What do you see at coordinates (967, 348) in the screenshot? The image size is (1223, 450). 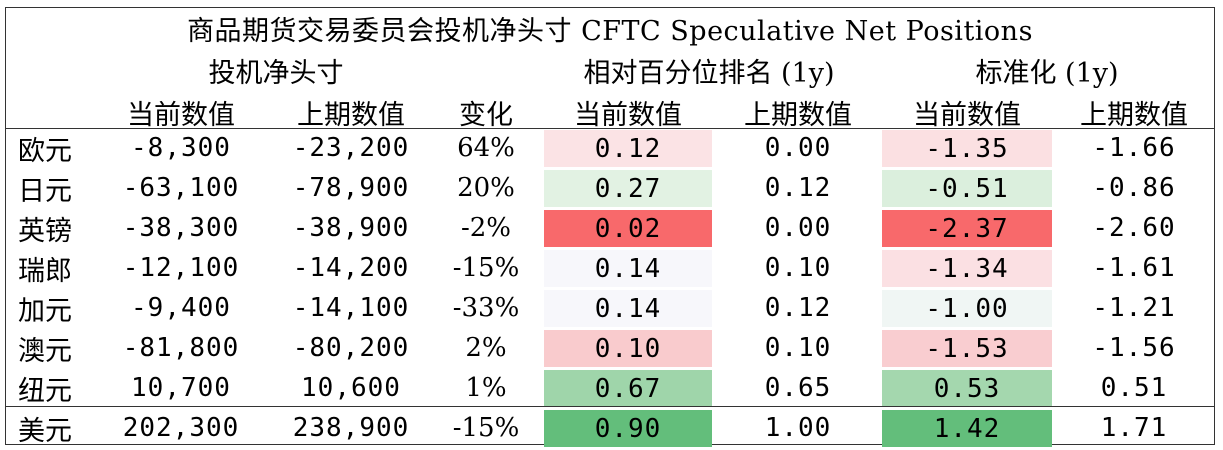 I see `std-current-value: -1.53` at bounding box center [967, 348].